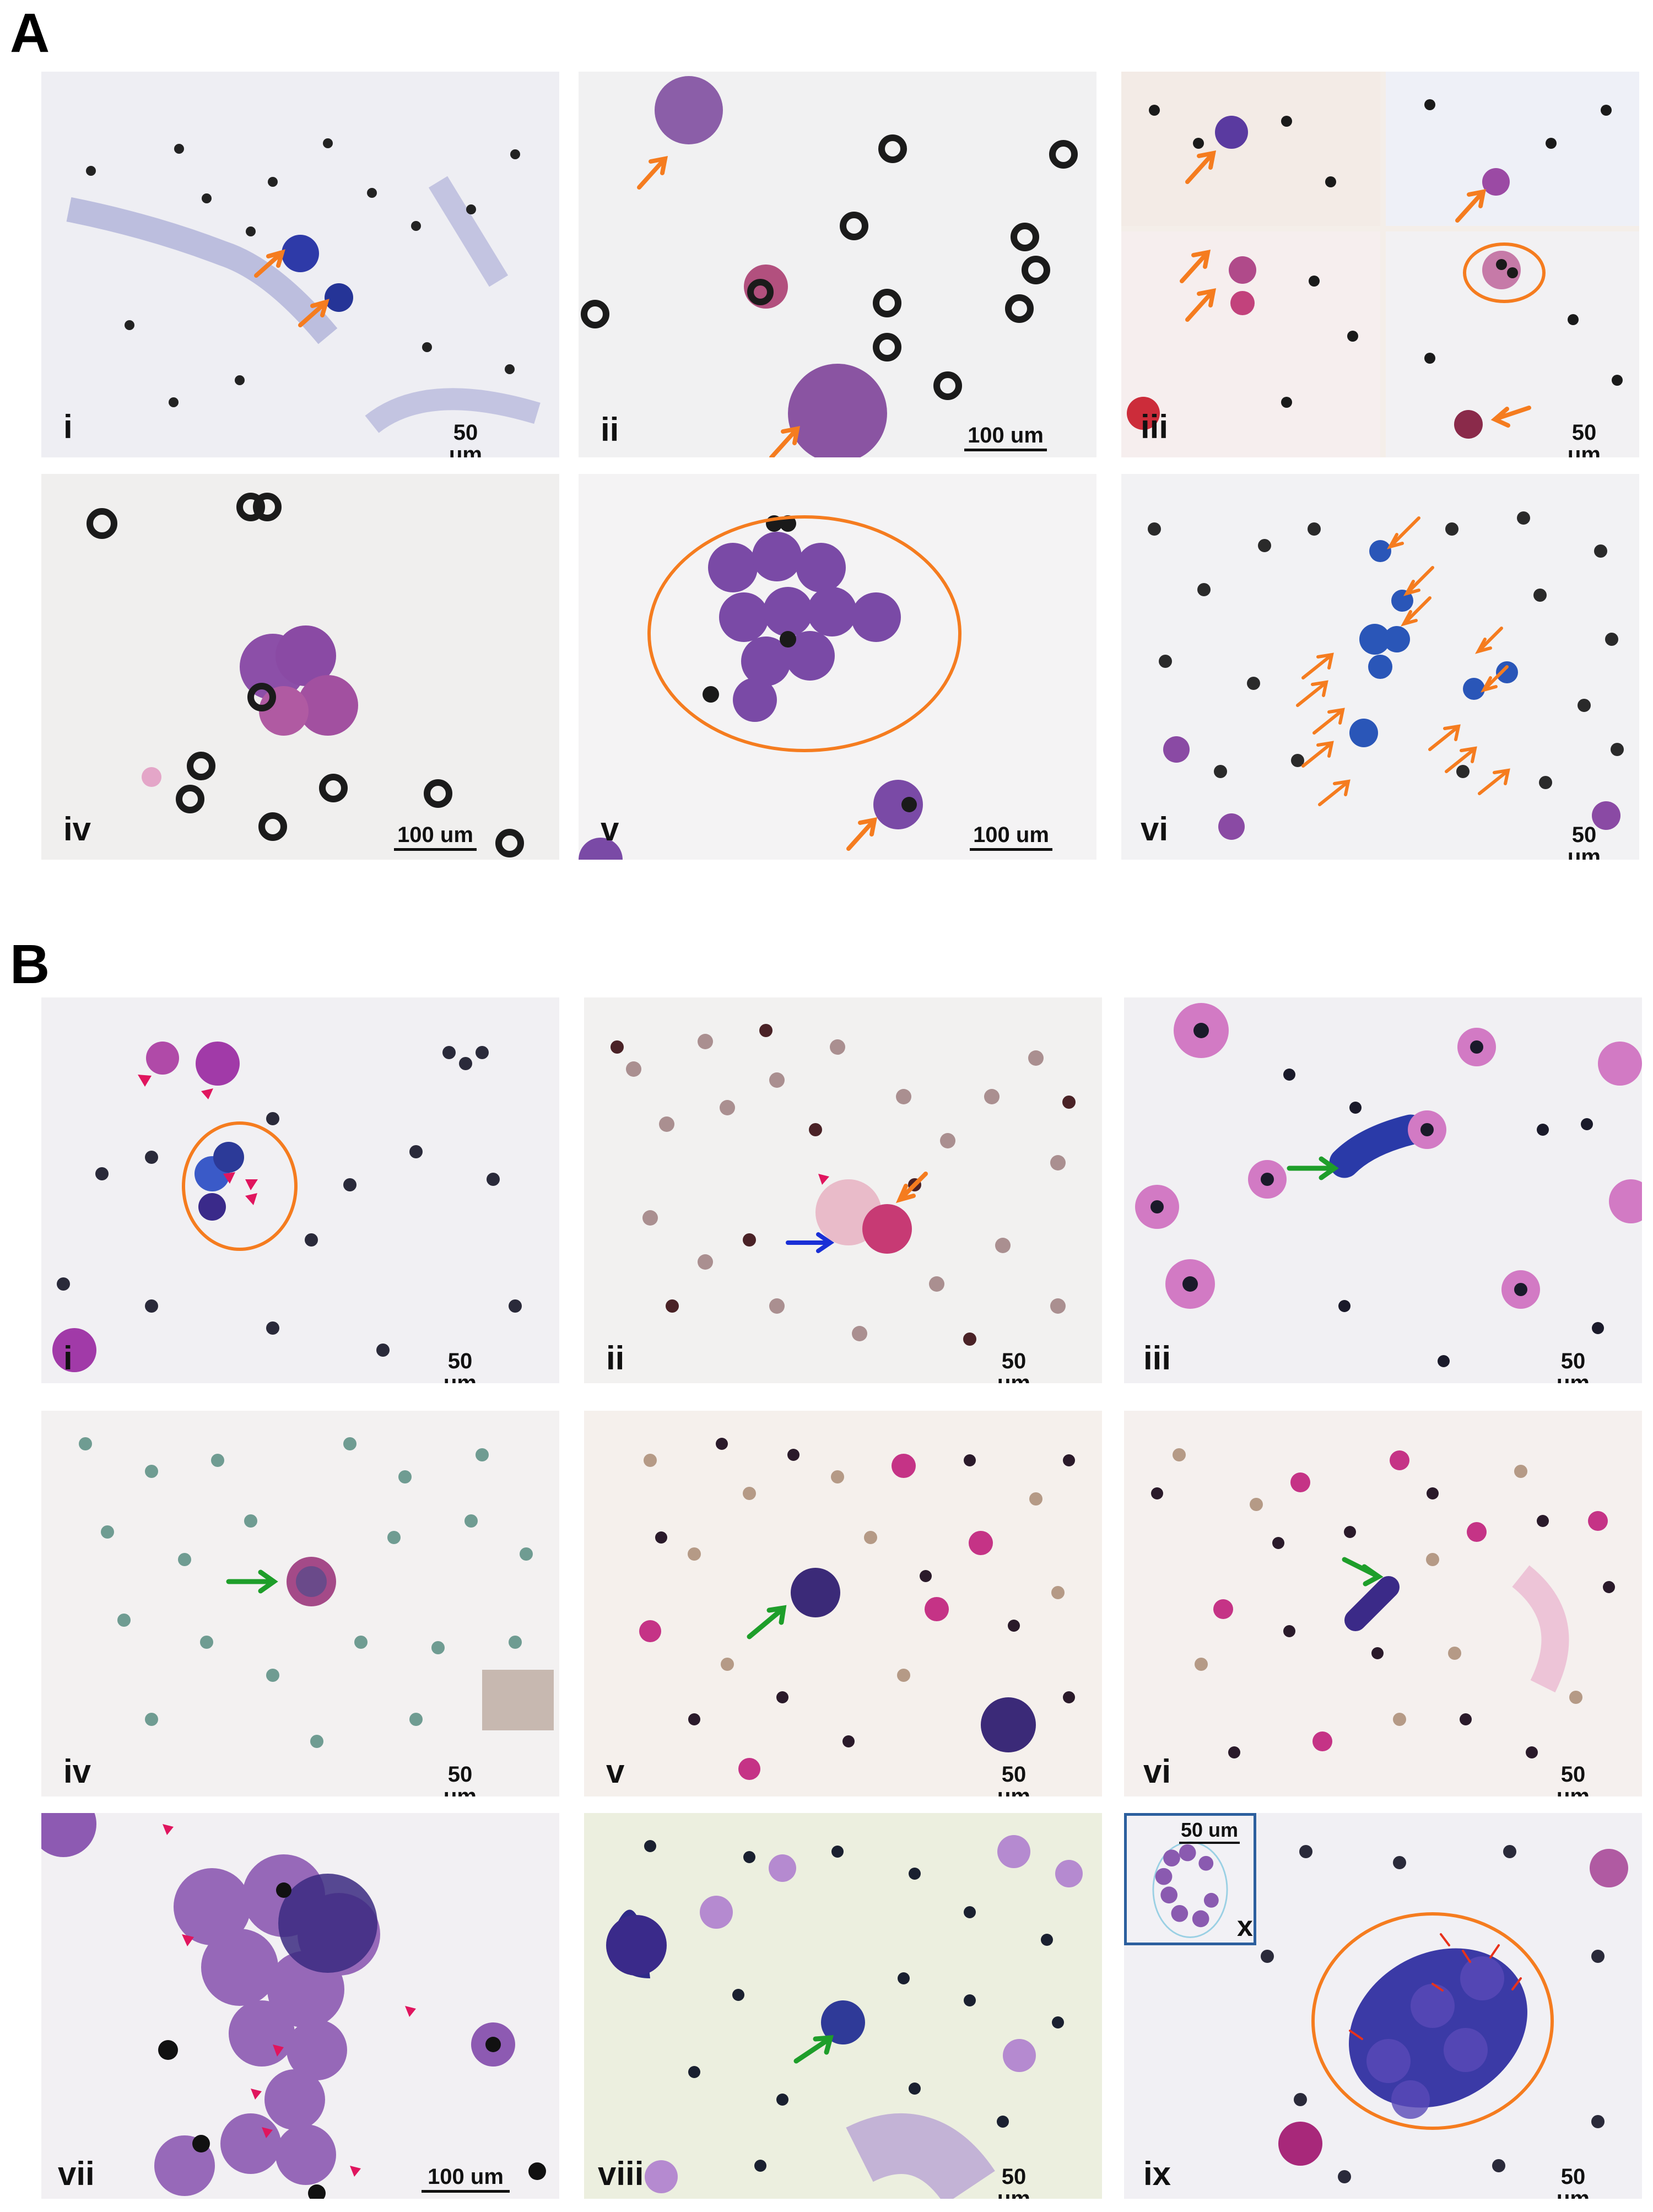  I want to click on inset-scale-label: 50 um, so click(1209, 1830).